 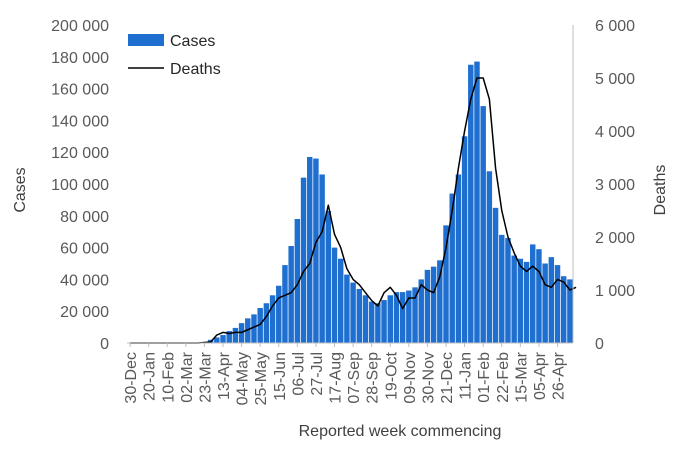 What do you see at coordinates (540, 375) in the screenshot?
I see `x-axis-tick-label: 05-Apr` at bounding box center [540, 375].